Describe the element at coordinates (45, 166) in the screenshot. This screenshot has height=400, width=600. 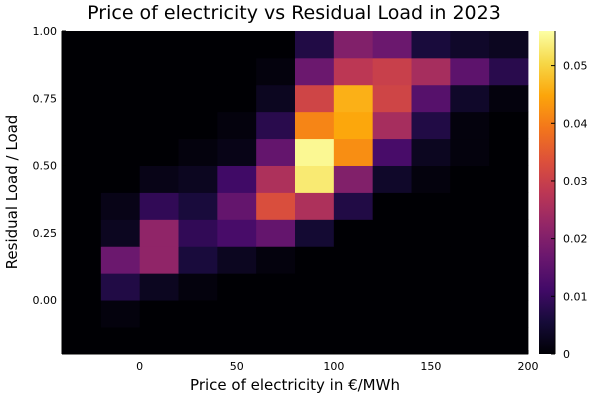
I see `y-tick-label: 0.50` at that location.